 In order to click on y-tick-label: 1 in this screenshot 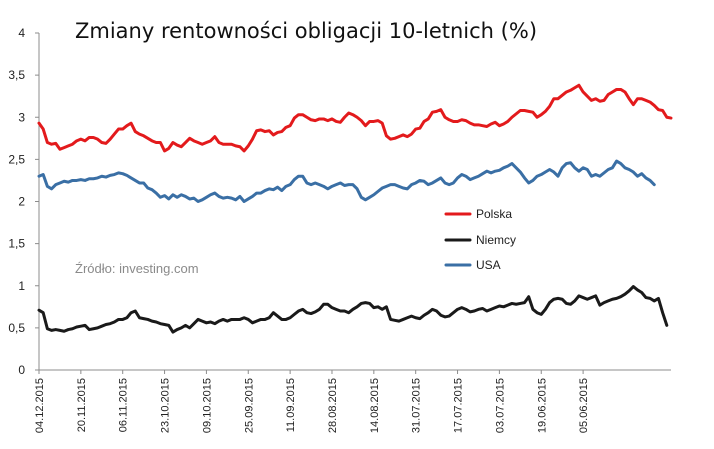, I will do `click(21, 286)`.